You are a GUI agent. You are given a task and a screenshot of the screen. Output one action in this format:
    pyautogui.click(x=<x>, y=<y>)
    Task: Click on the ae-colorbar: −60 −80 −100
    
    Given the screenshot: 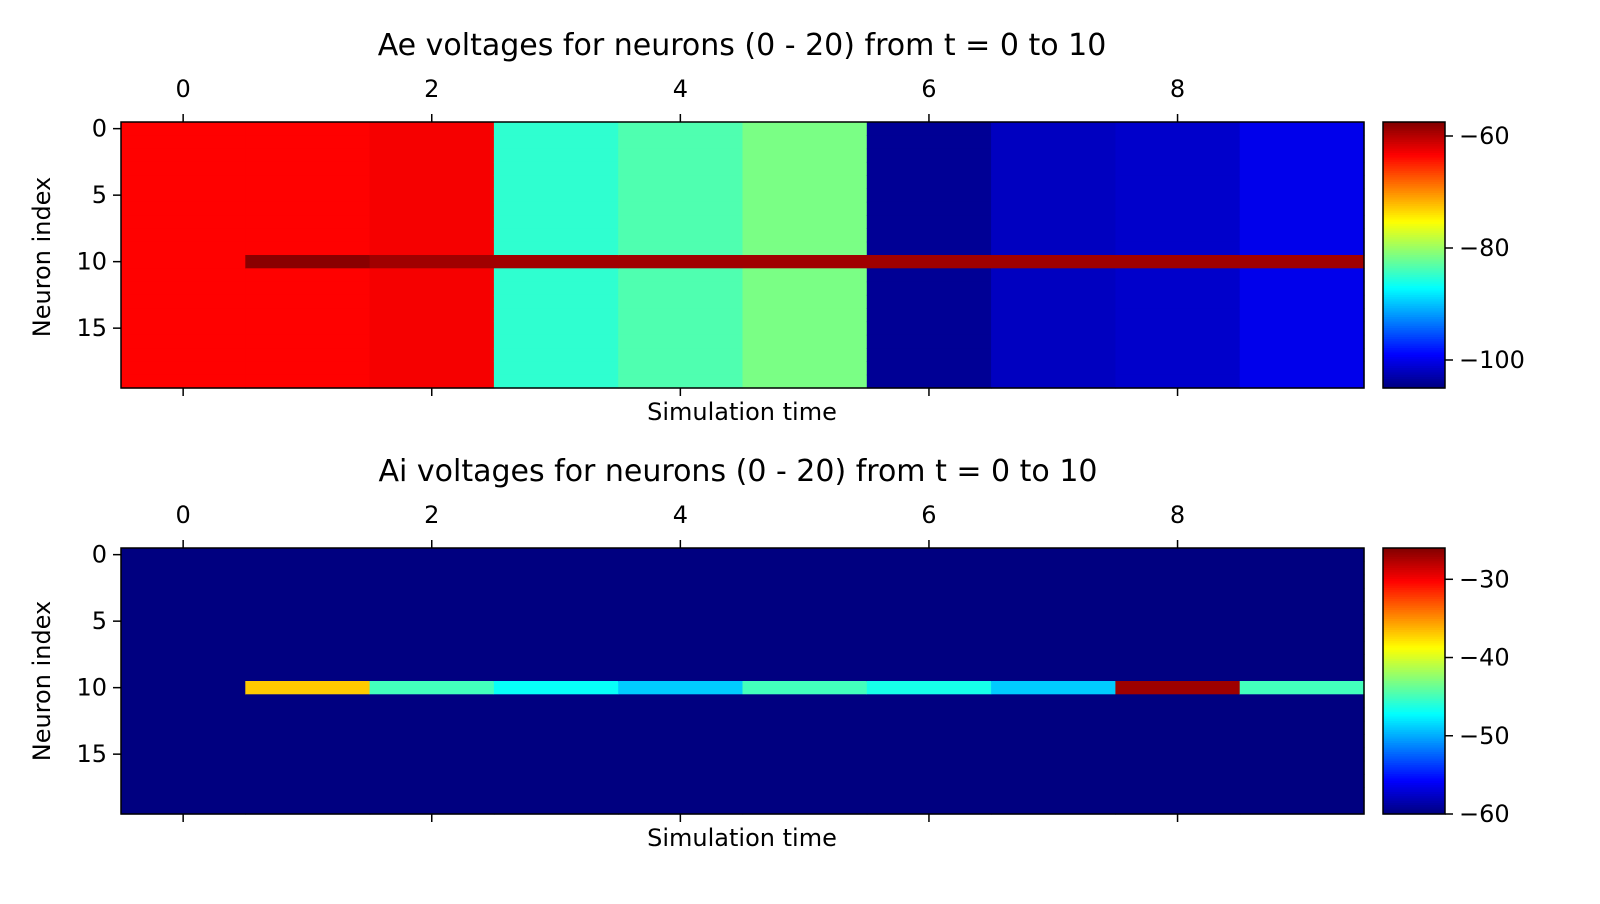 What is the action you would take?
    pyautogui.click(x=1453, y=255)
    